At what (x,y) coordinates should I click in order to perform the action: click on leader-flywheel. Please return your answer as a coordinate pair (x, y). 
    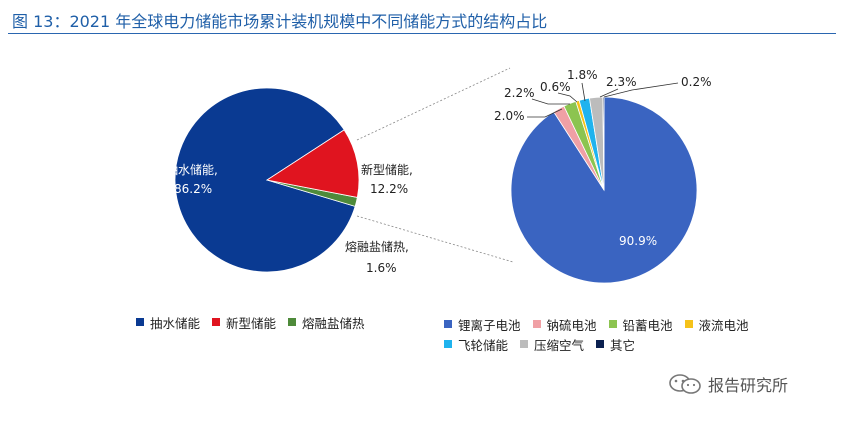
    Looking at the image, I should click on (583, 92).